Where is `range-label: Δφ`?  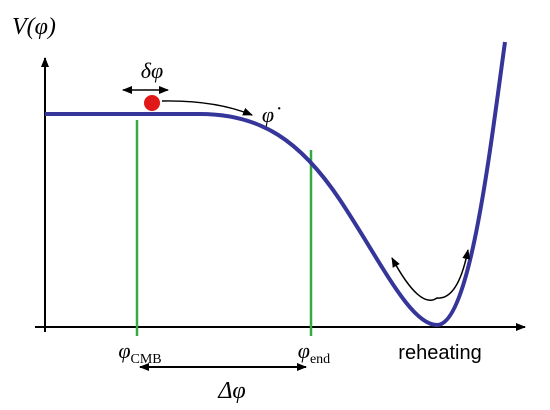
range-label: Δφ is located at coordinates (231, 391).